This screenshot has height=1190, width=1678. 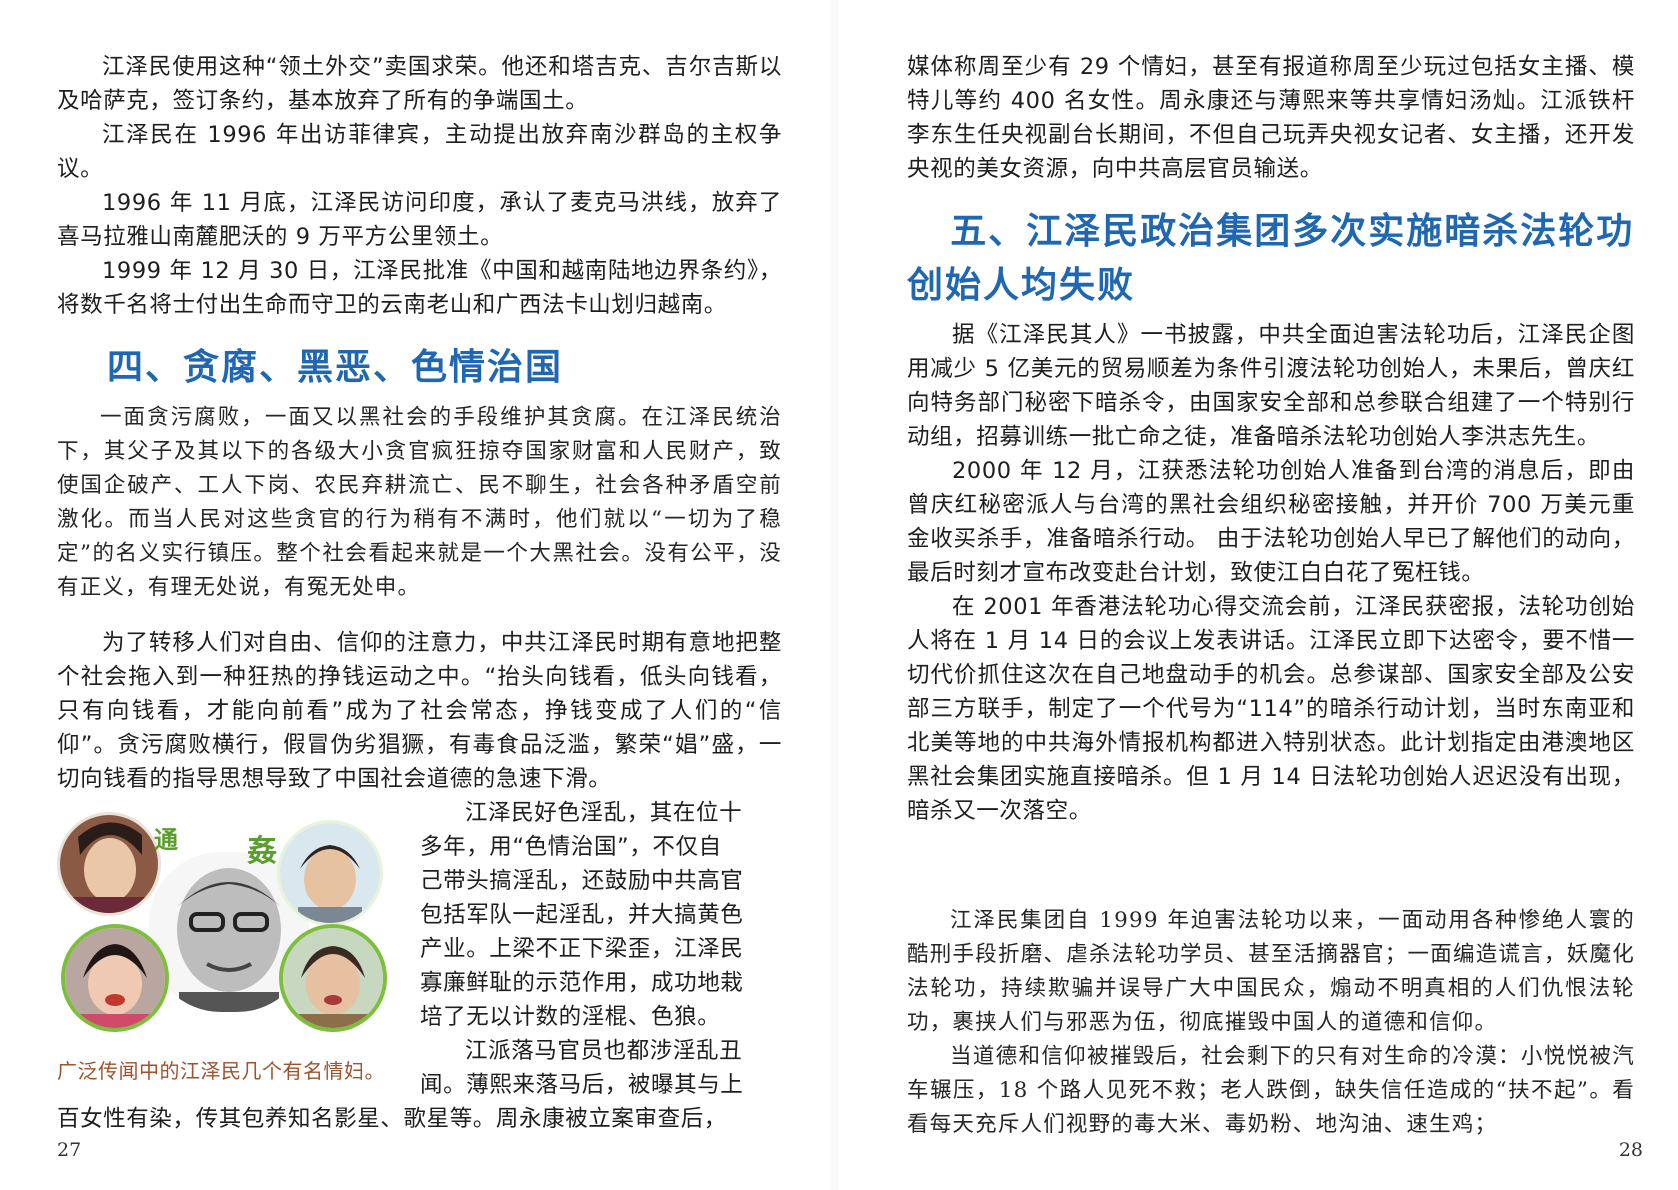 I want to click on section-heading-four: 四、贪腐、黑恶、色情治国, so click(x=335, y=367).